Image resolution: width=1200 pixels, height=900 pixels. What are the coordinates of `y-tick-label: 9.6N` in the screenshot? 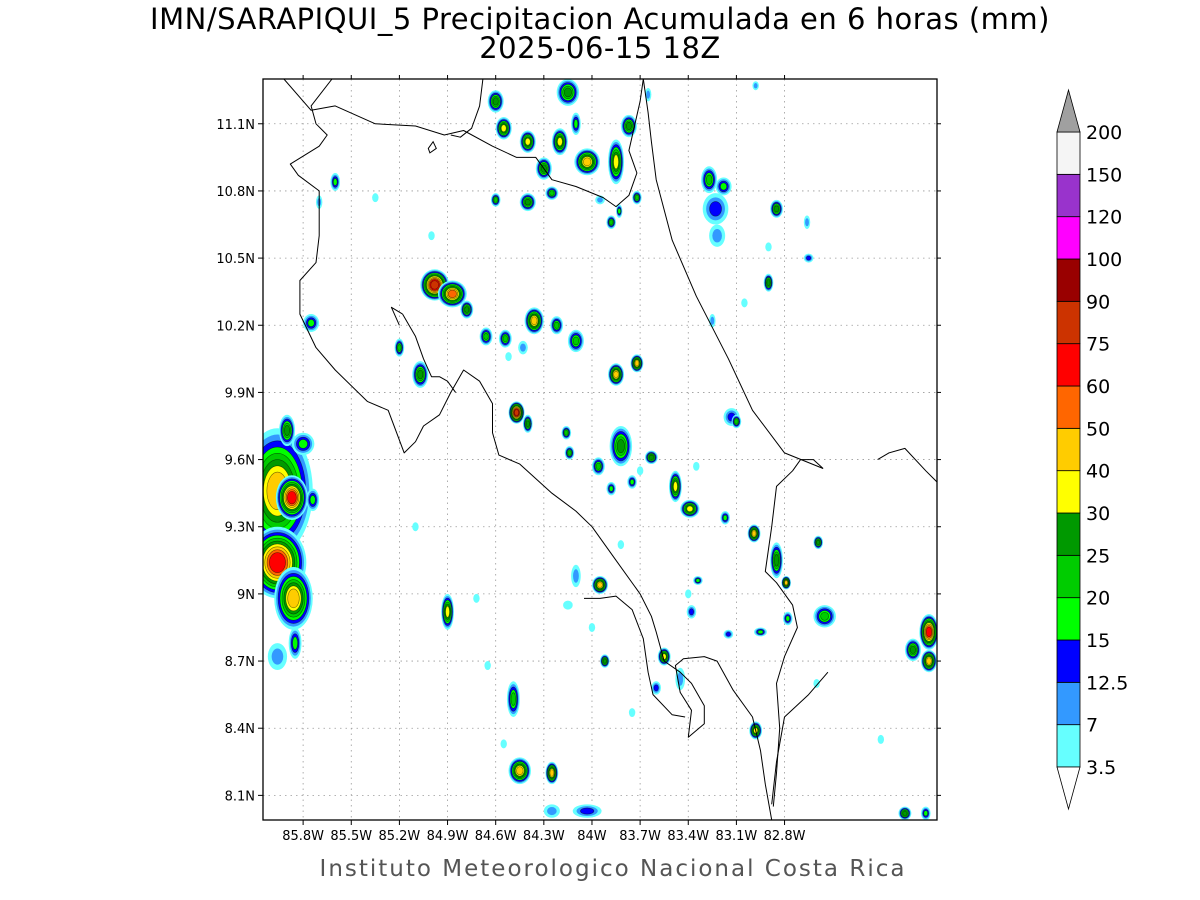 It's located at (240, 461).